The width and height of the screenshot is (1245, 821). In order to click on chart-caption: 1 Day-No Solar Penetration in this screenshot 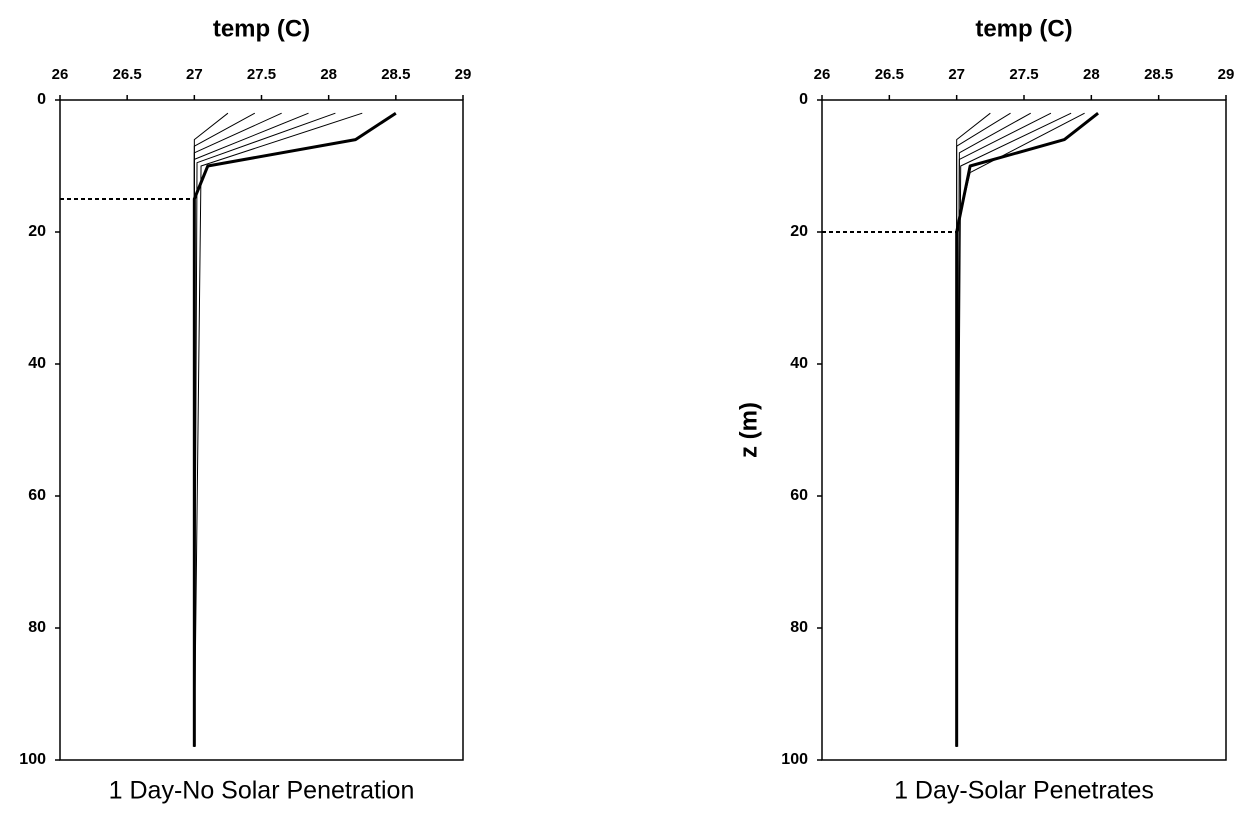, I will do `click(262, 791)`.